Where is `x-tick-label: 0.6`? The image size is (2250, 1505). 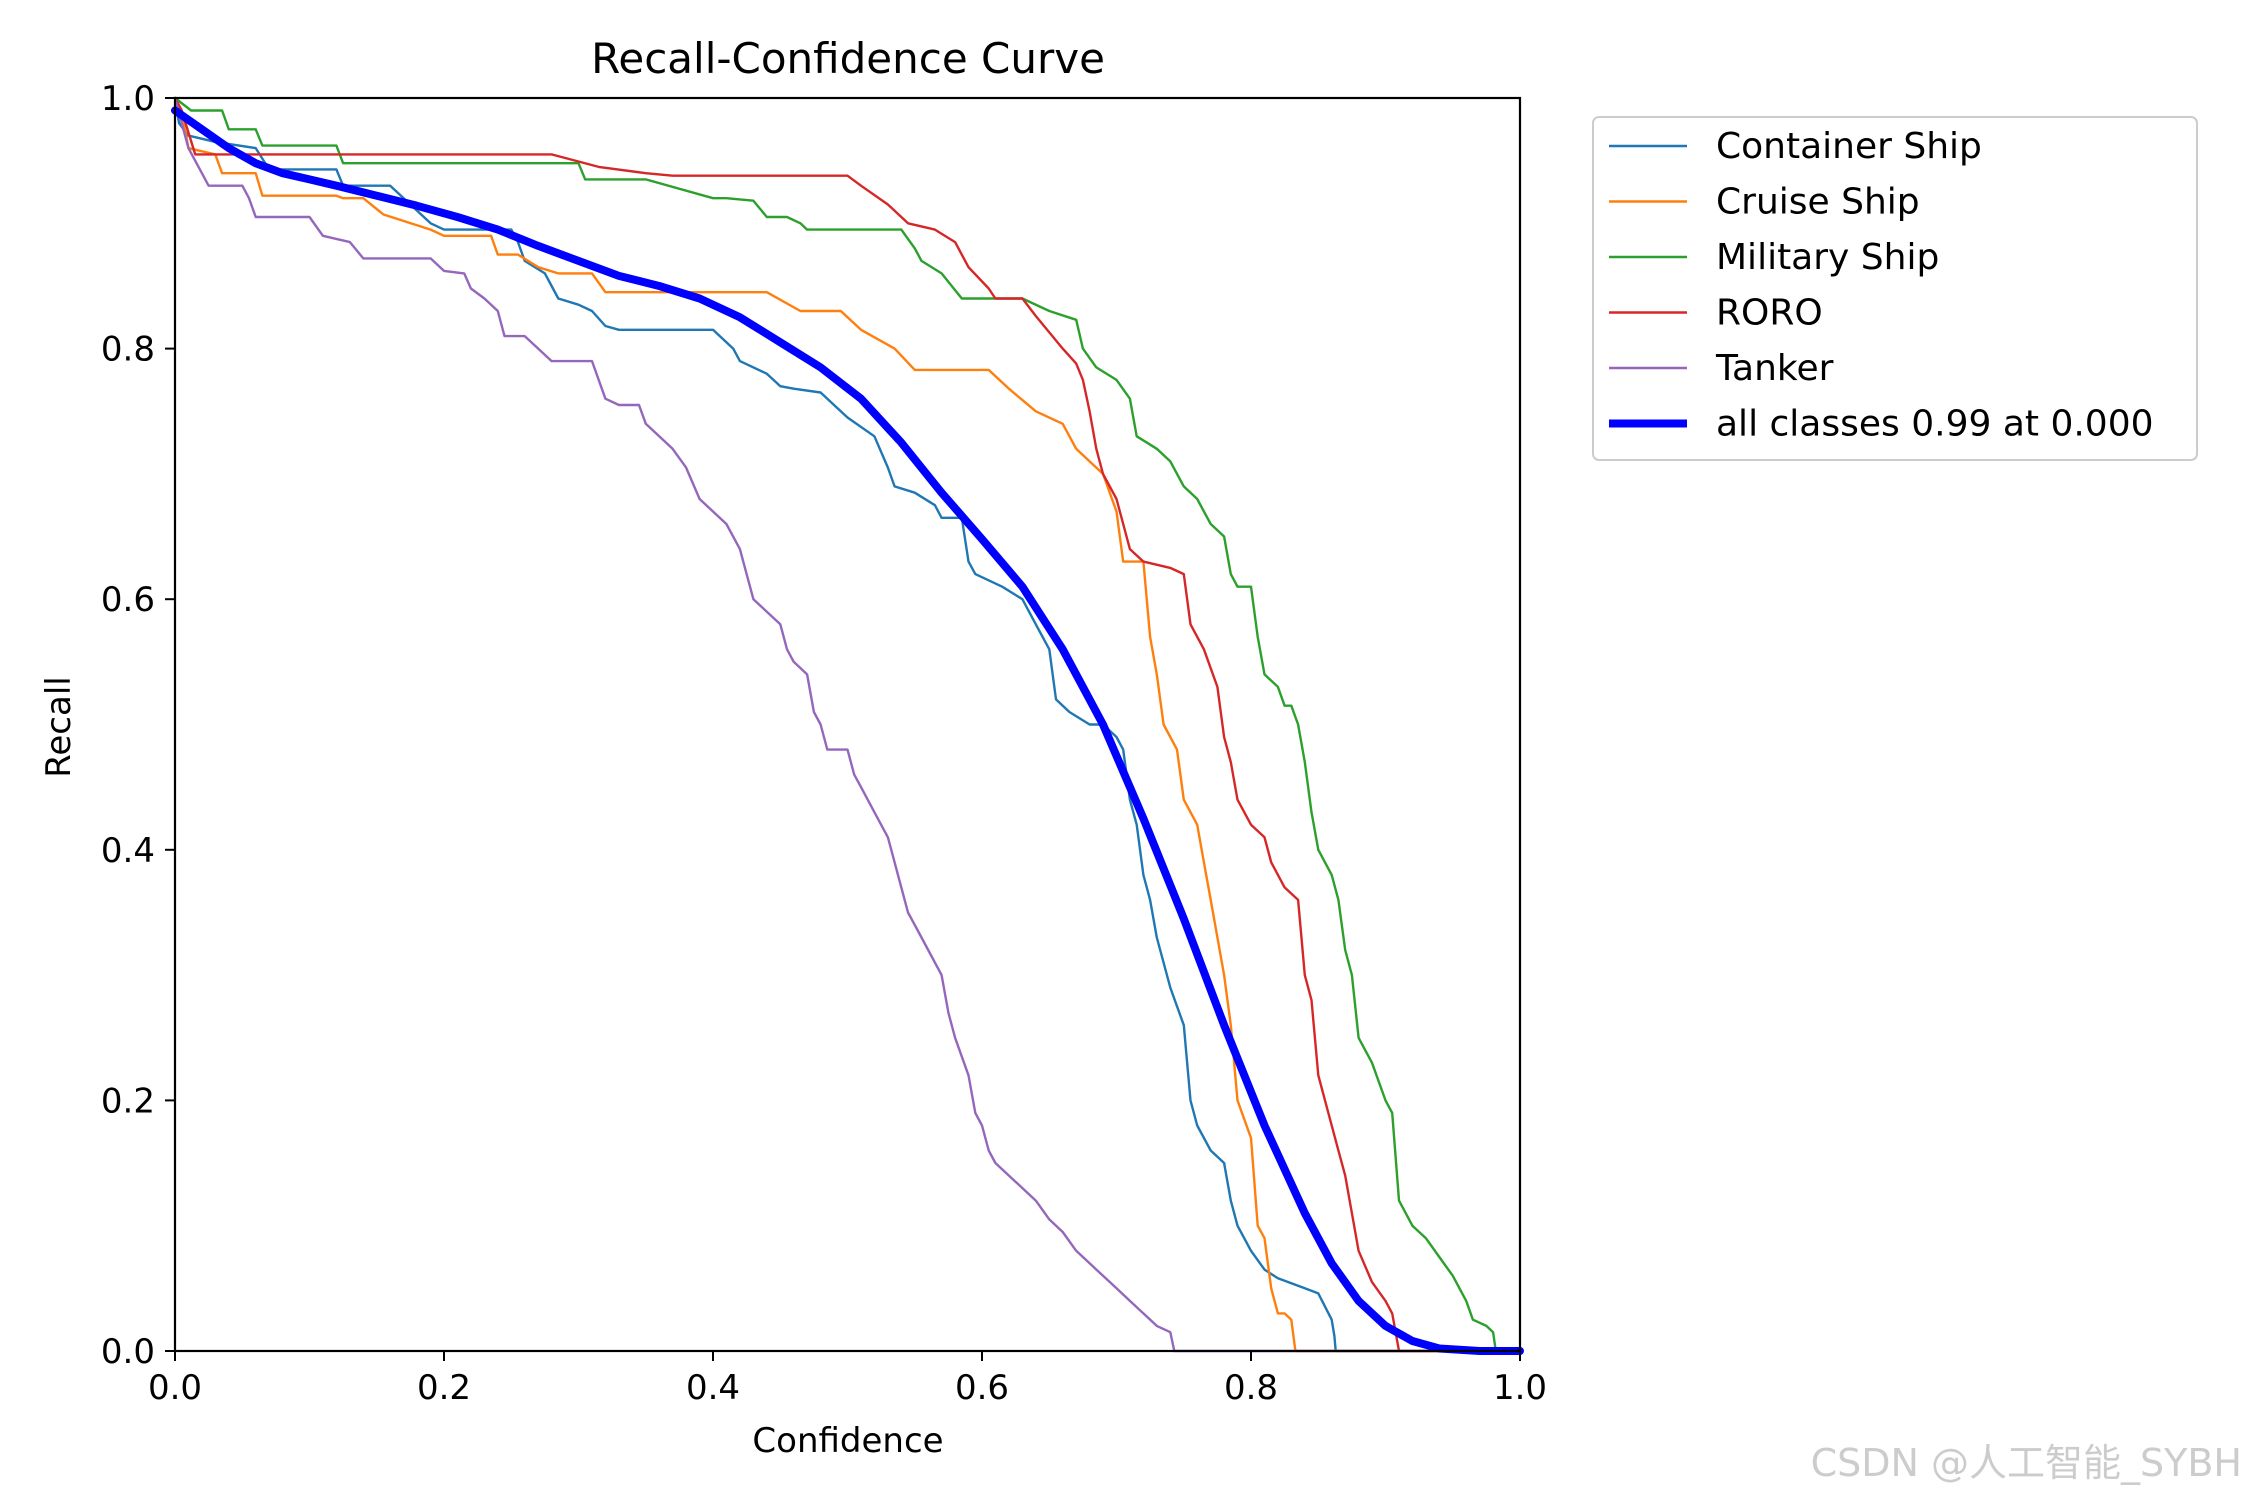
x-tick-label: 0.6 is located at coordinates (982, 1388).